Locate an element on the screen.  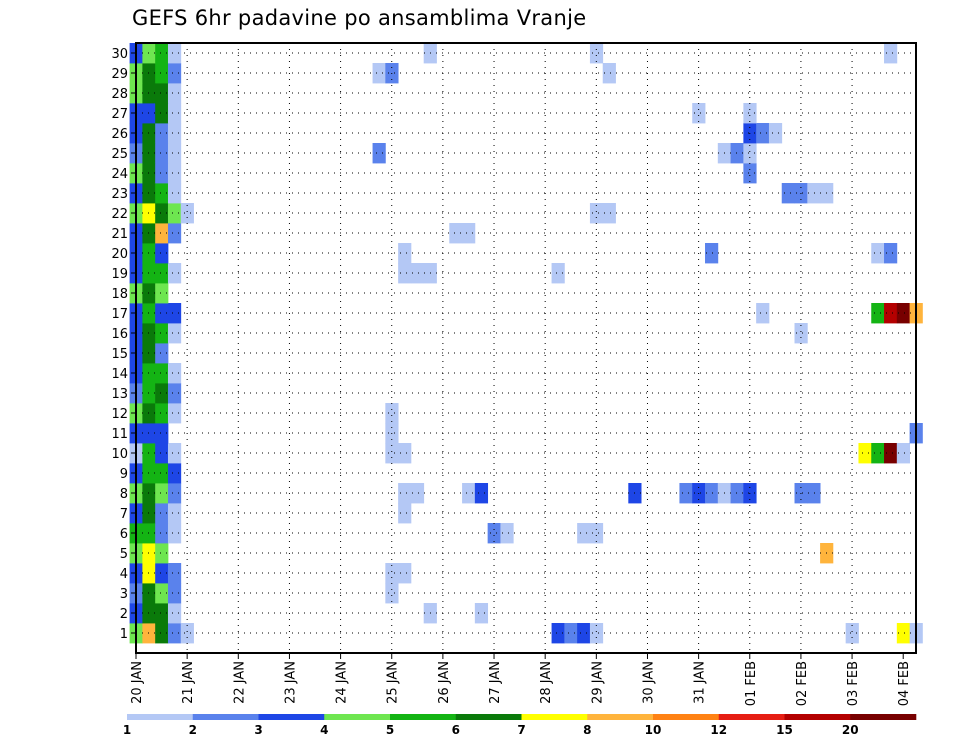
y-tick-label: 5 is located at coordinates (124, 554).